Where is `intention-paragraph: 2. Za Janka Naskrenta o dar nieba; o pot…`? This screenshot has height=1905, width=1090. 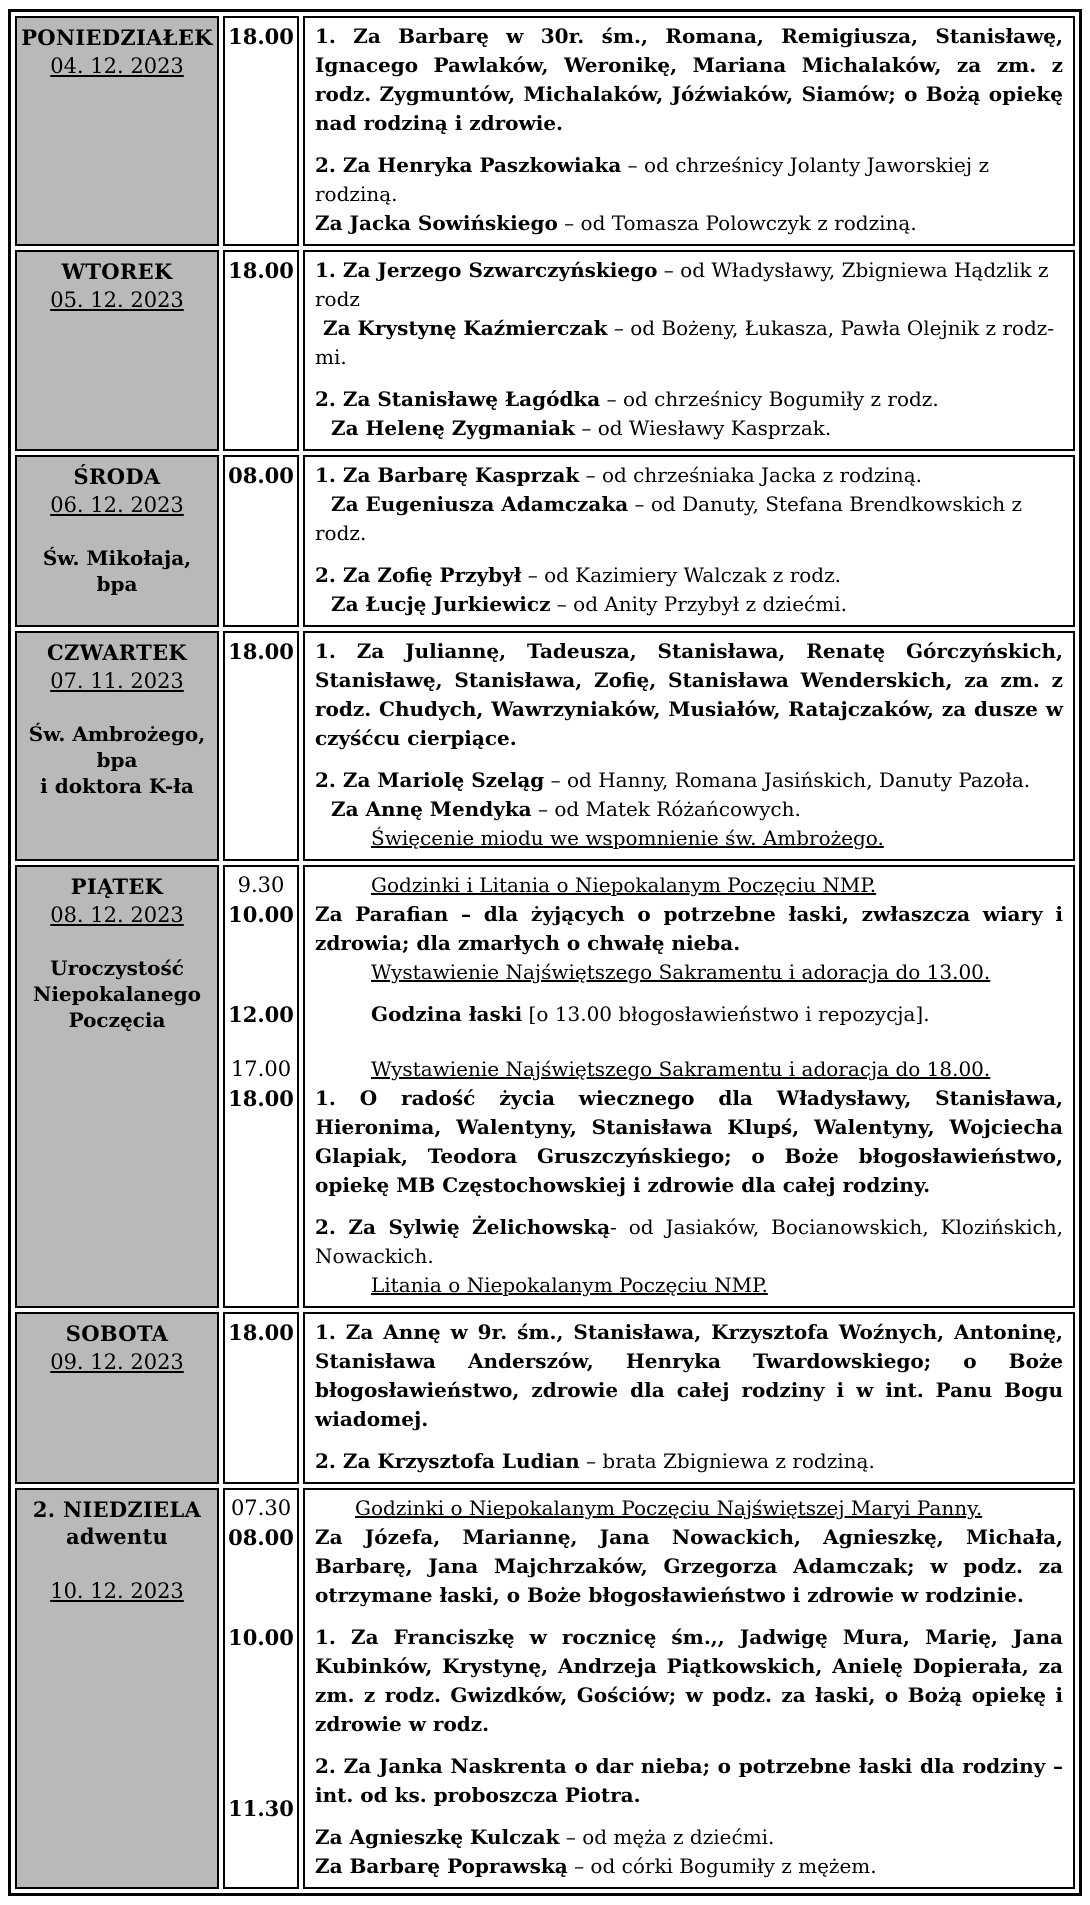
intention-paragraph: 2. Za Janka Naskrenta o dar nieba; o pot… is located at coordinates (689, 1781).